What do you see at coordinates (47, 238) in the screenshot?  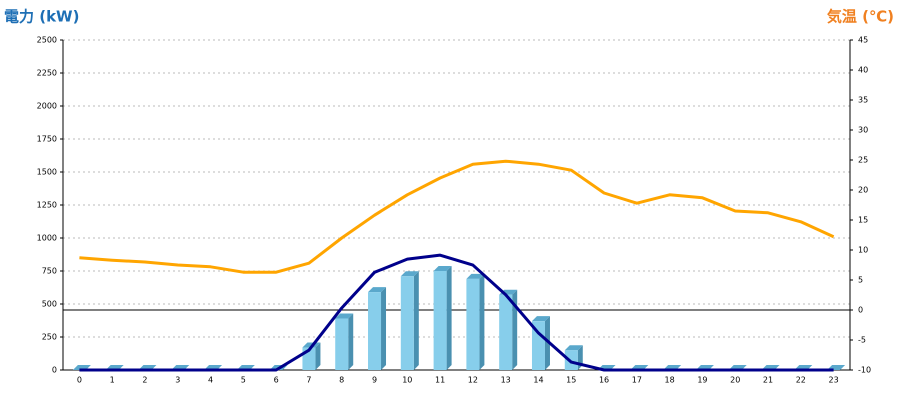 I see `y-tick-label: 1000` at bounding box center [47, 238].